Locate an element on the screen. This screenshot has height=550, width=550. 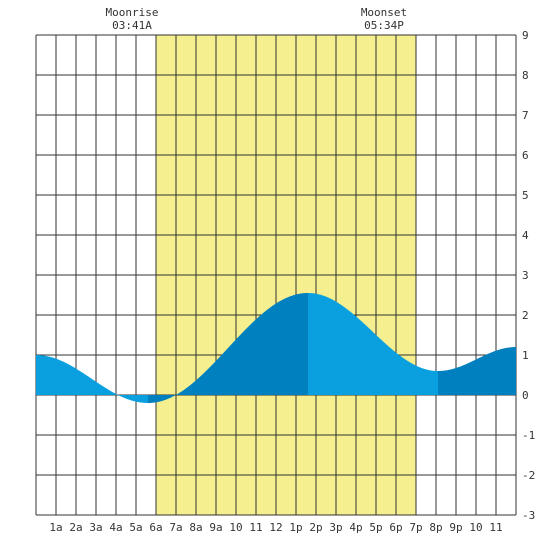
y-tick-label: -2 is located at coordinates (528, 475).